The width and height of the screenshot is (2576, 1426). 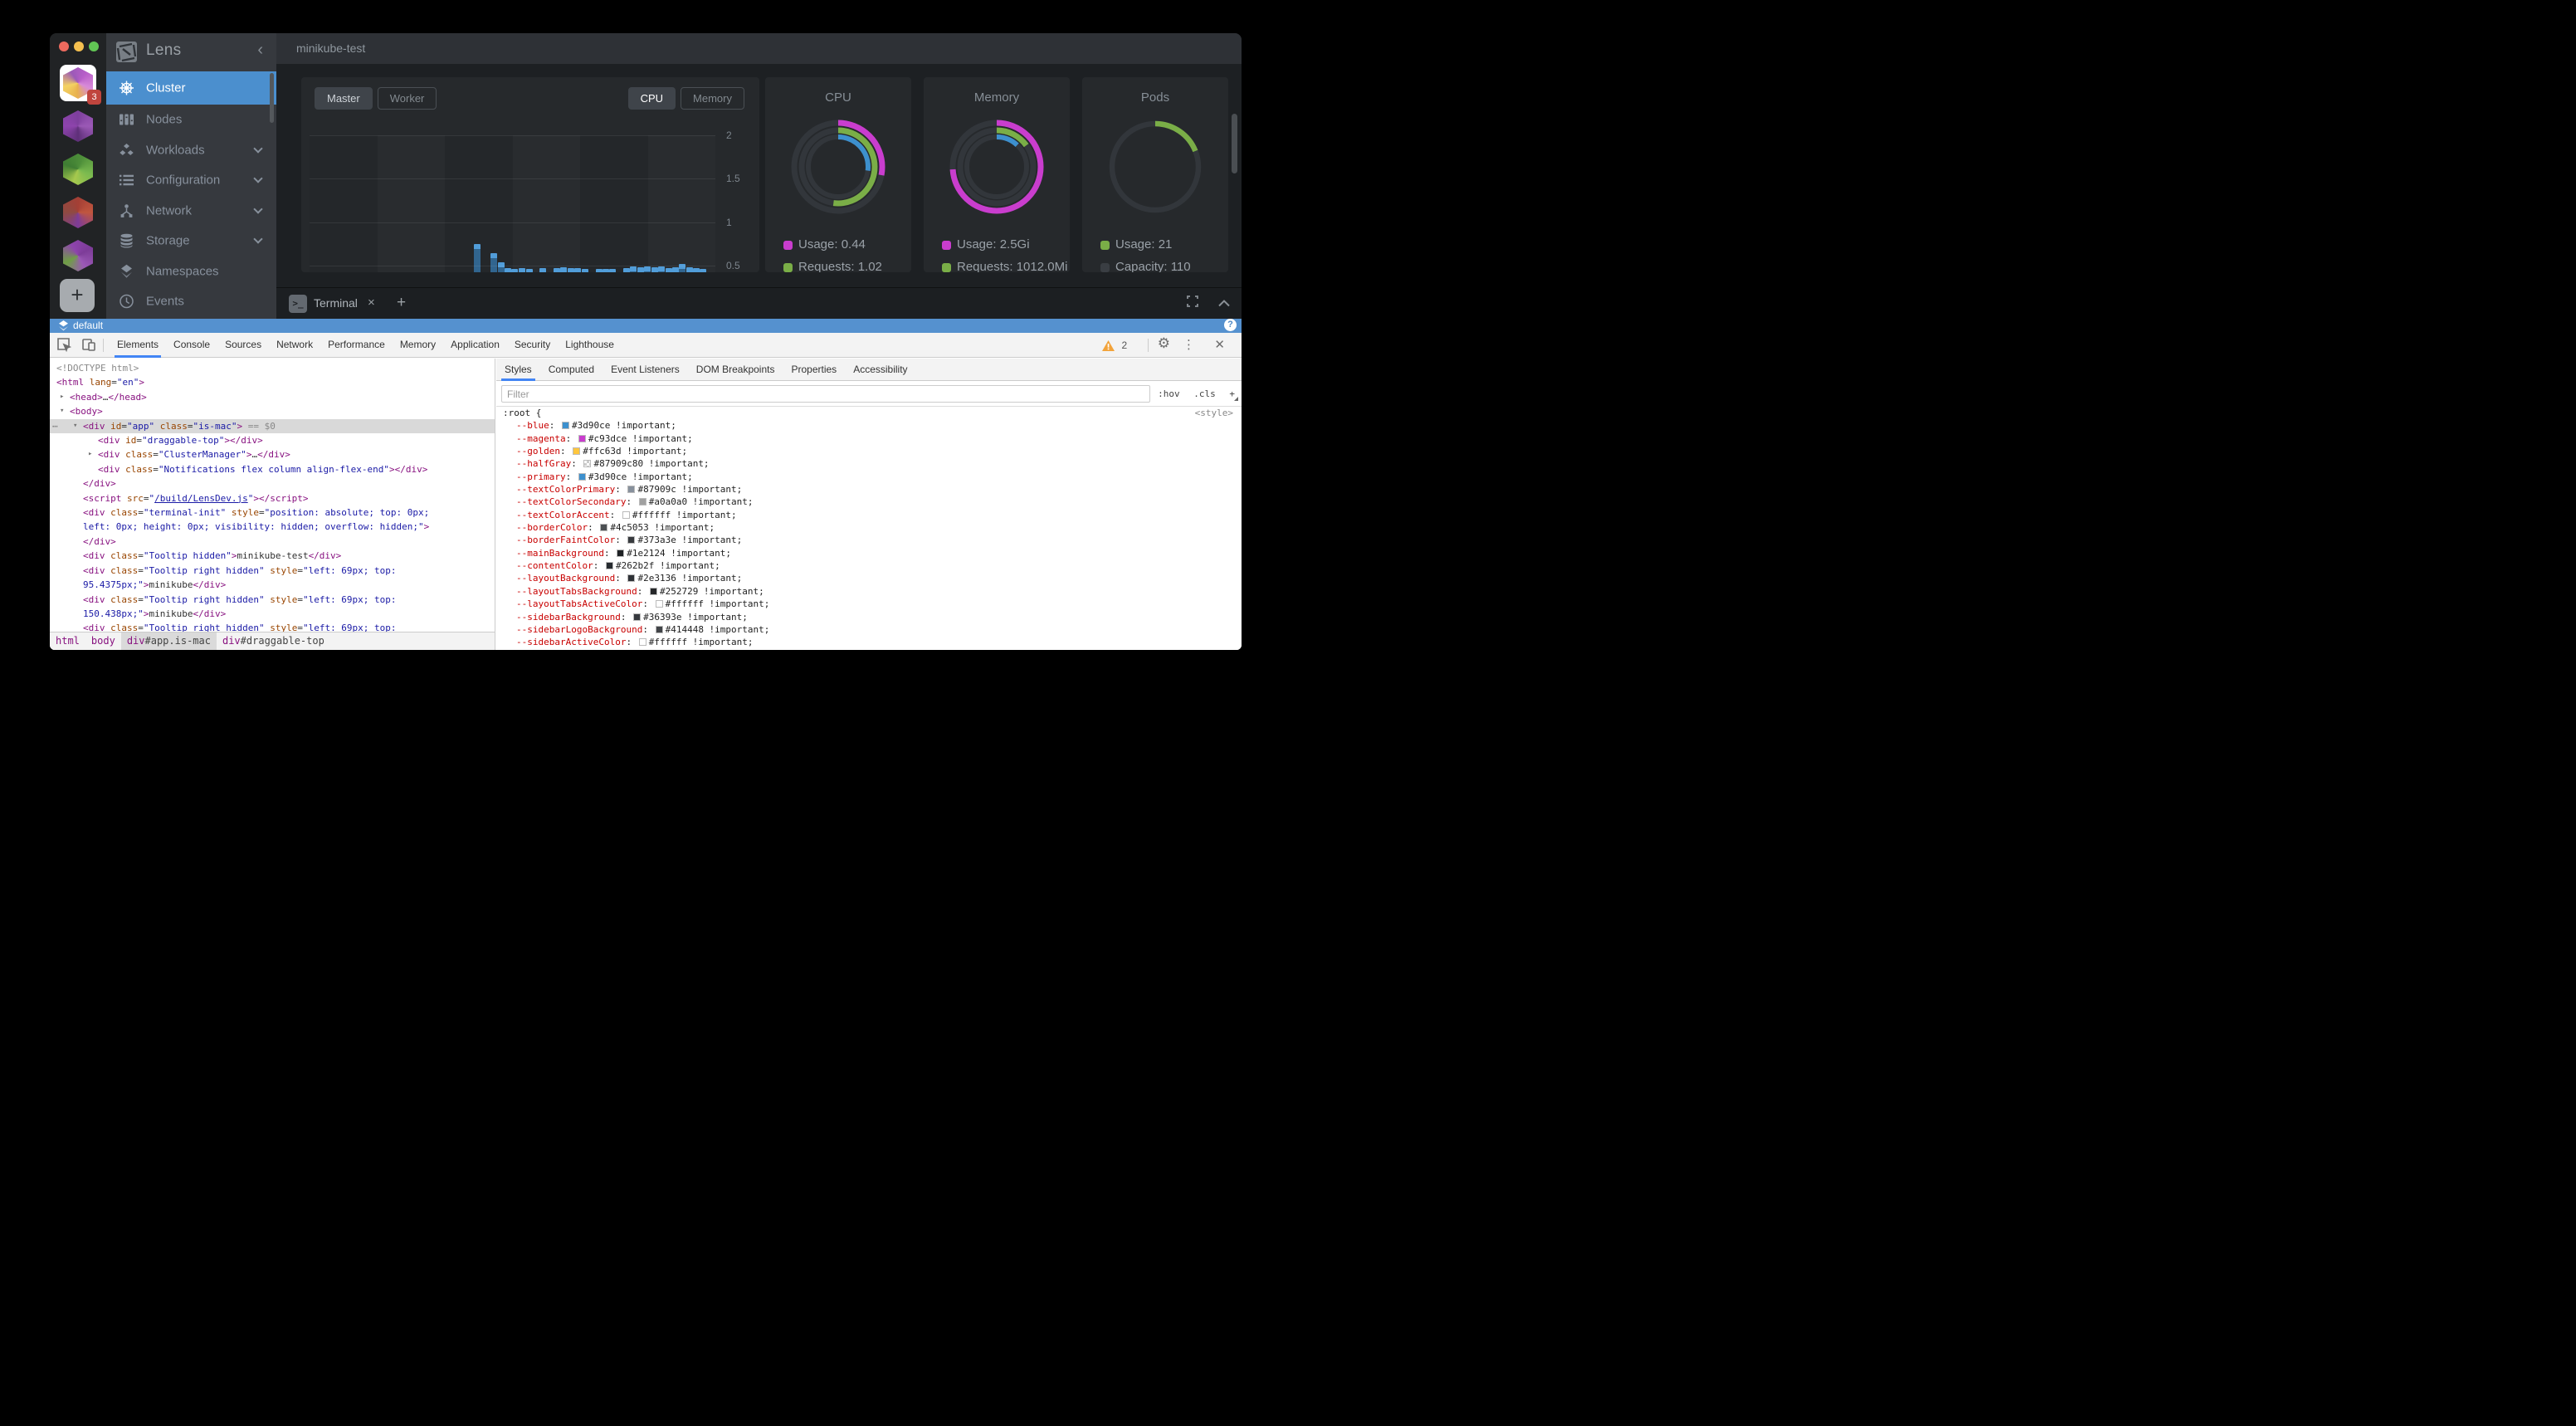 I want to click on css-variable-row: --textColorAccent: #ffffff !important;, so click(x=626, y=515).